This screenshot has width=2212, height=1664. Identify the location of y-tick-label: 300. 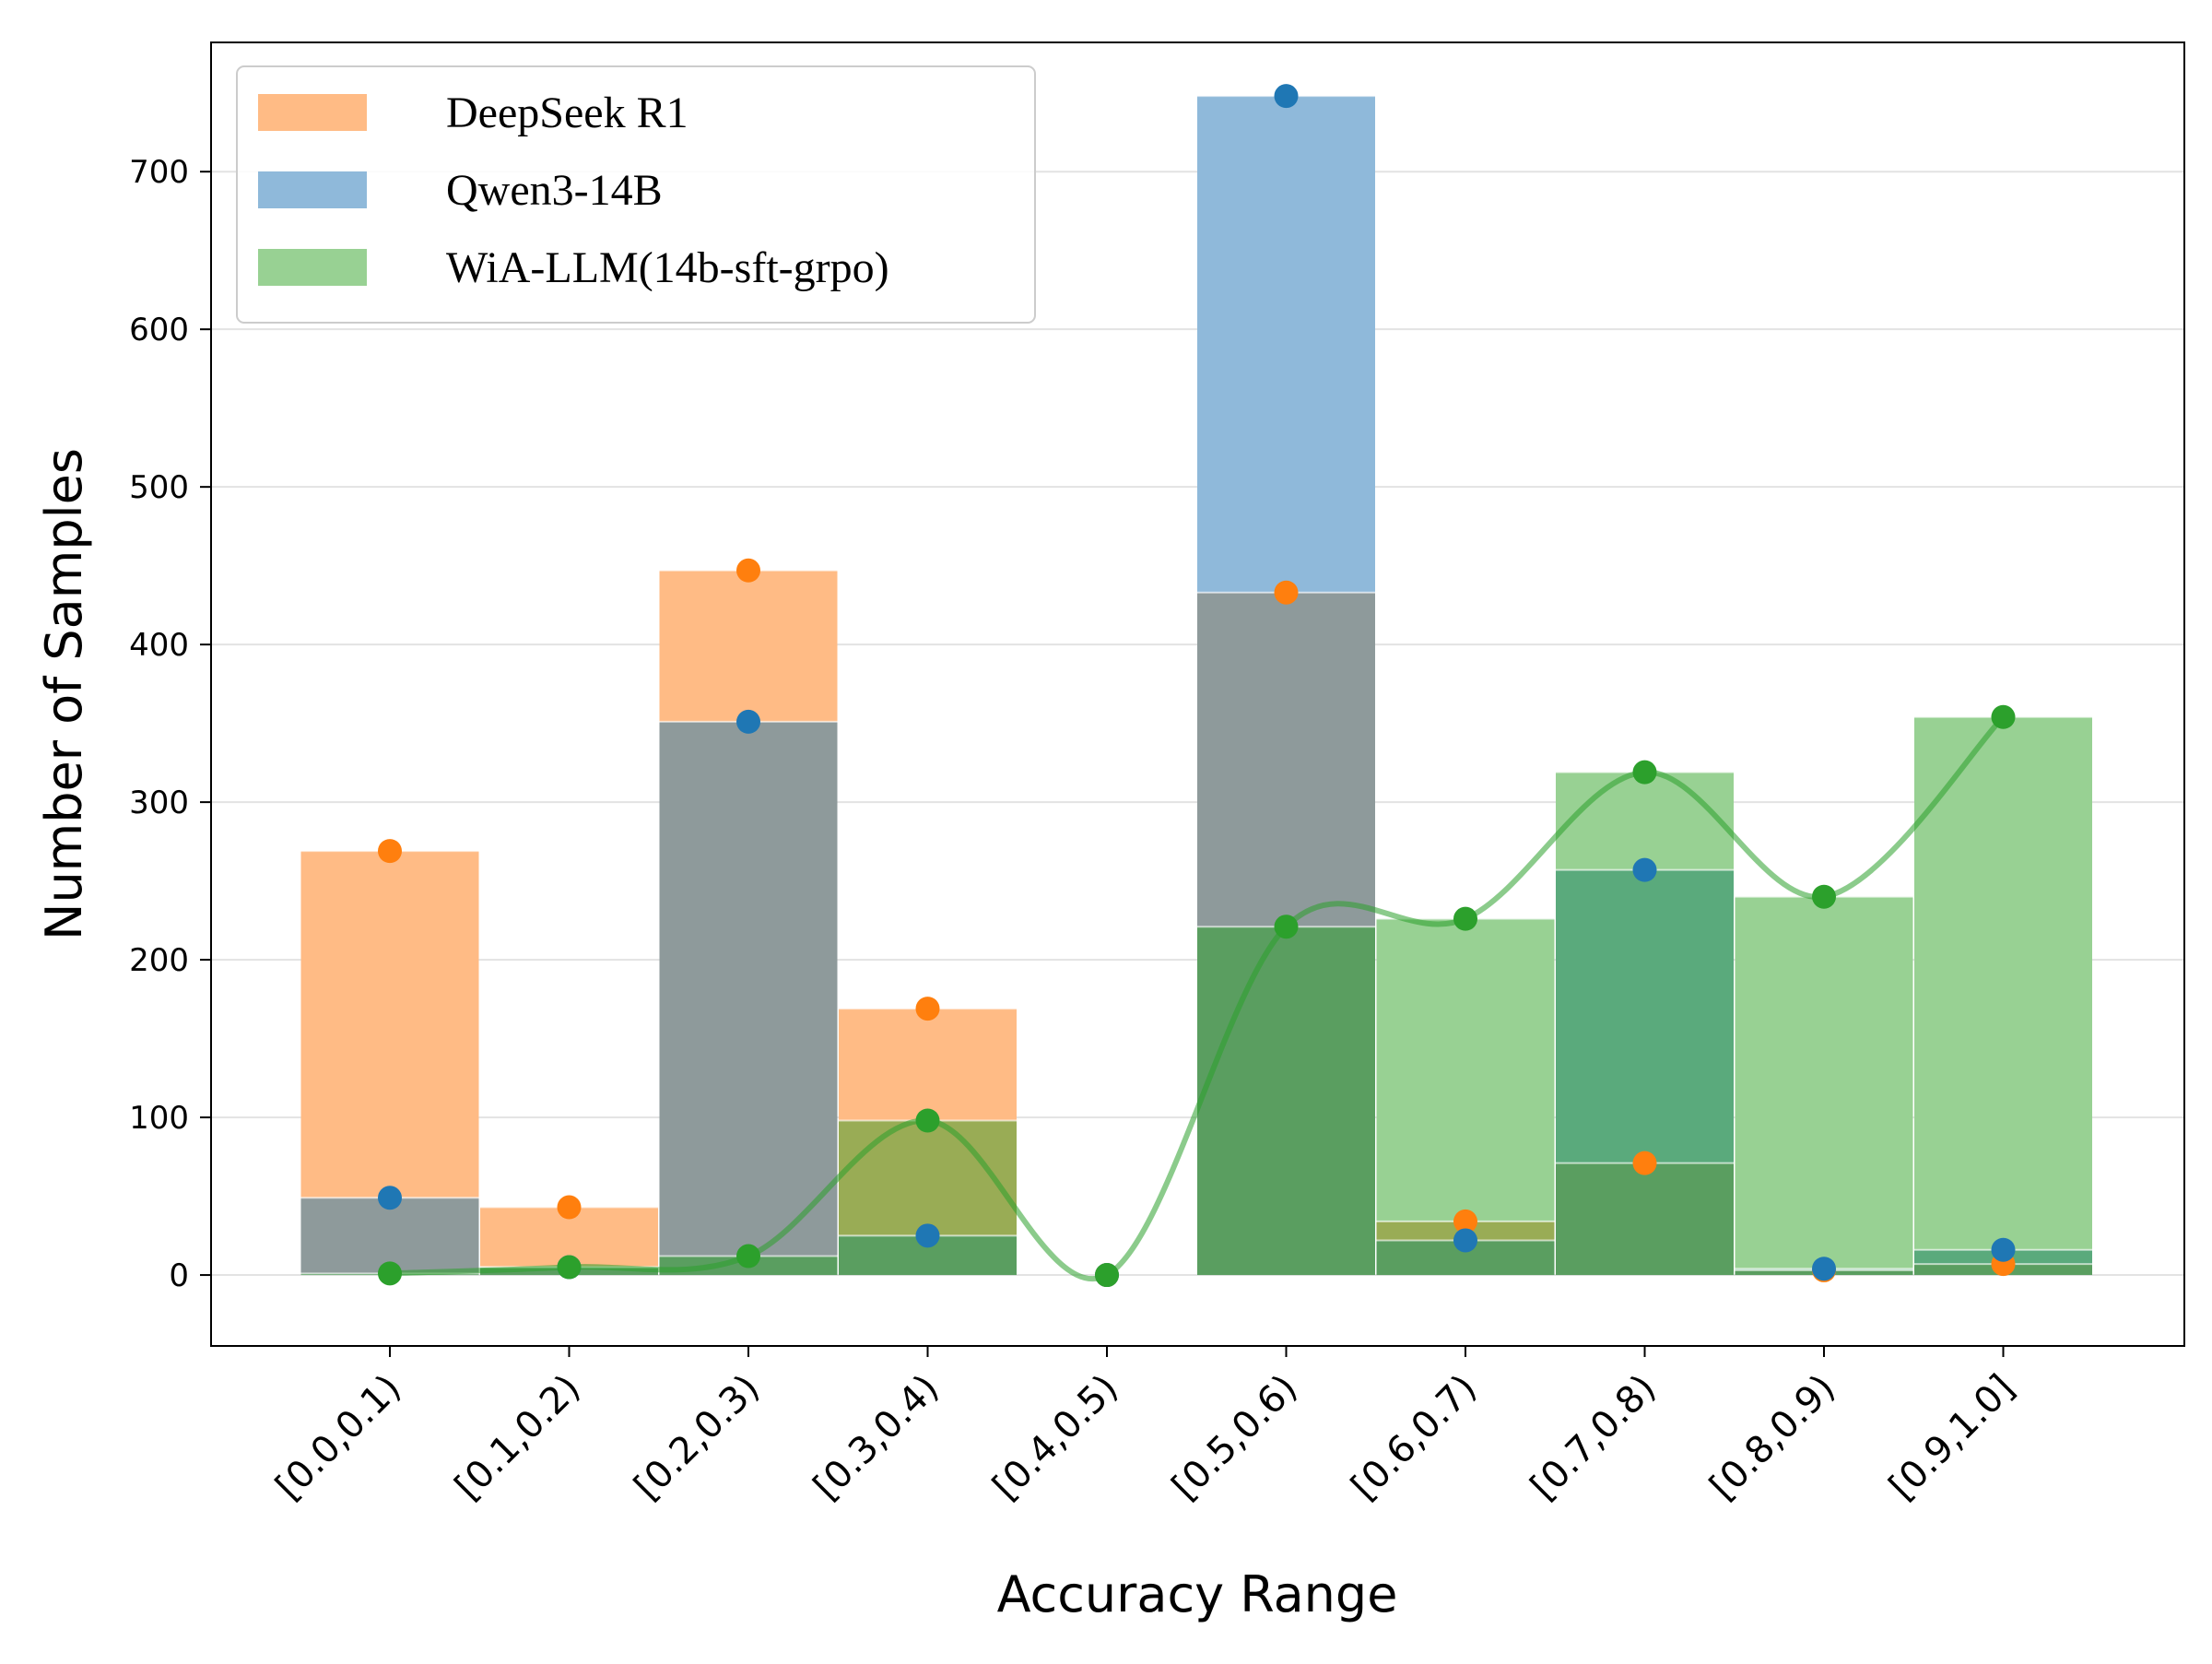
(159, 803).